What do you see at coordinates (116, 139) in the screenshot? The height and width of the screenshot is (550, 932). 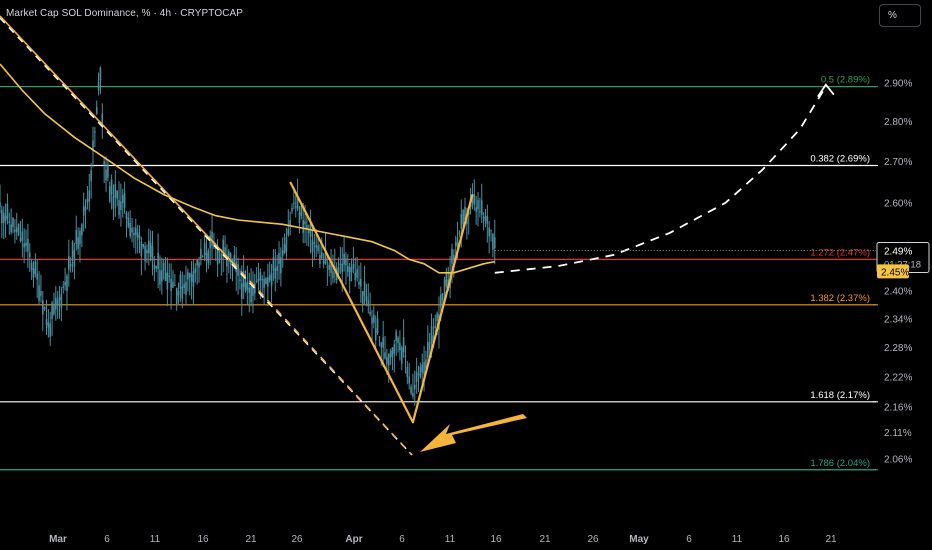 I see `trendline-orange` at bounding box center [116, 139].